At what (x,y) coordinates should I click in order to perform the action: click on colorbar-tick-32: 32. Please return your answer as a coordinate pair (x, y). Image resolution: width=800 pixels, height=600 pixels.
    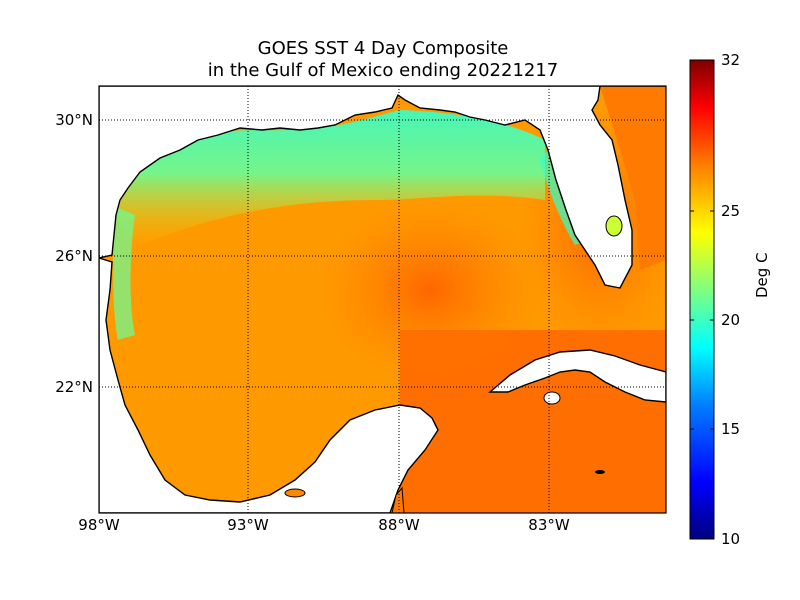
    Looking at the image, I should click on (731, 60).